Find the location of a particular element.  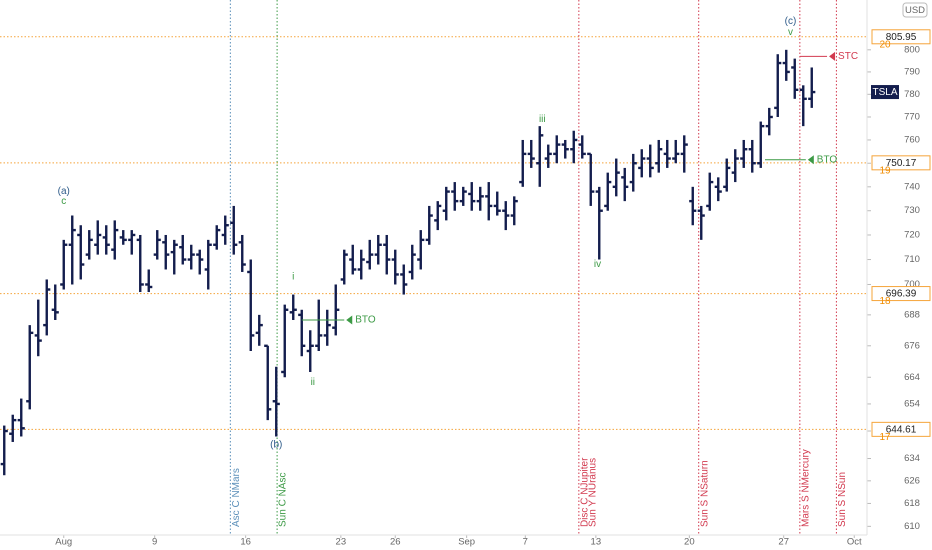

x-tick-label: 27 is located at coordinates (783, 542).